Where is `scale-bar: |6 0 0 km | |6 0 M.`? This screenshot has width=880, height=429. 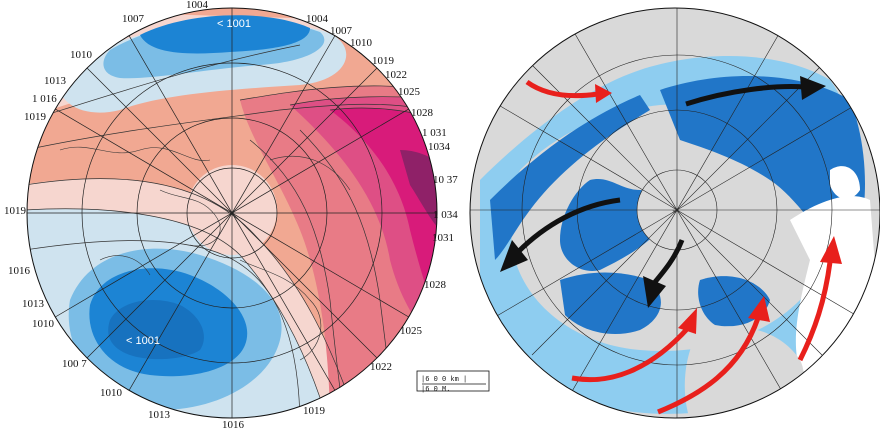 scale-bar: |6 0 0 km | |6 0 M. is located at coordinates (453, 382).